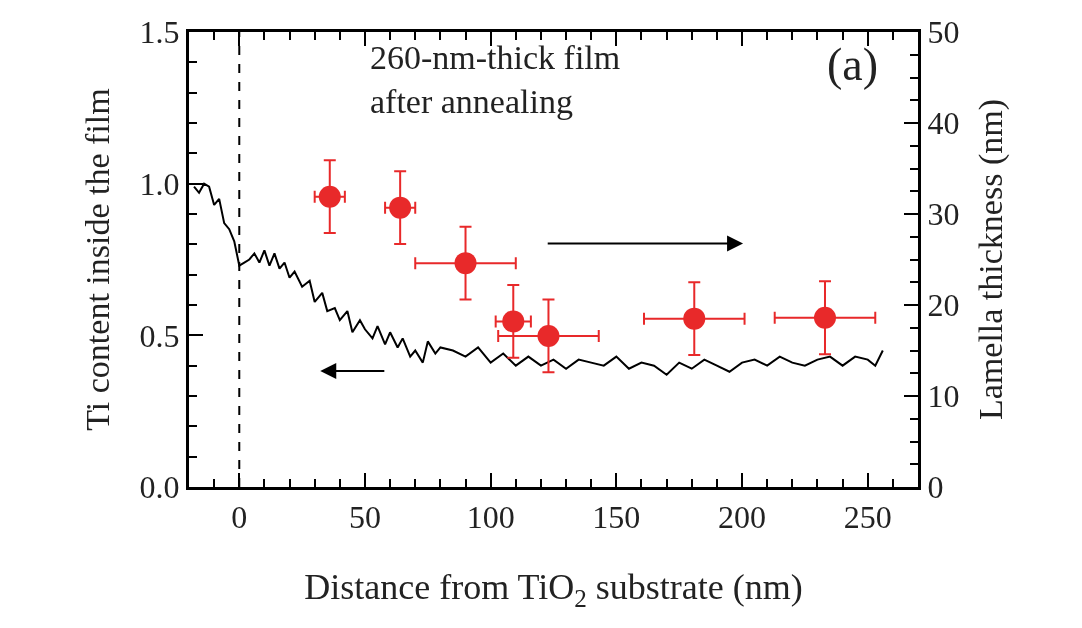 The width and height of the screenshot is (1082, 628). I want to click on y-tick-label: 1.0, so click(159, 183).